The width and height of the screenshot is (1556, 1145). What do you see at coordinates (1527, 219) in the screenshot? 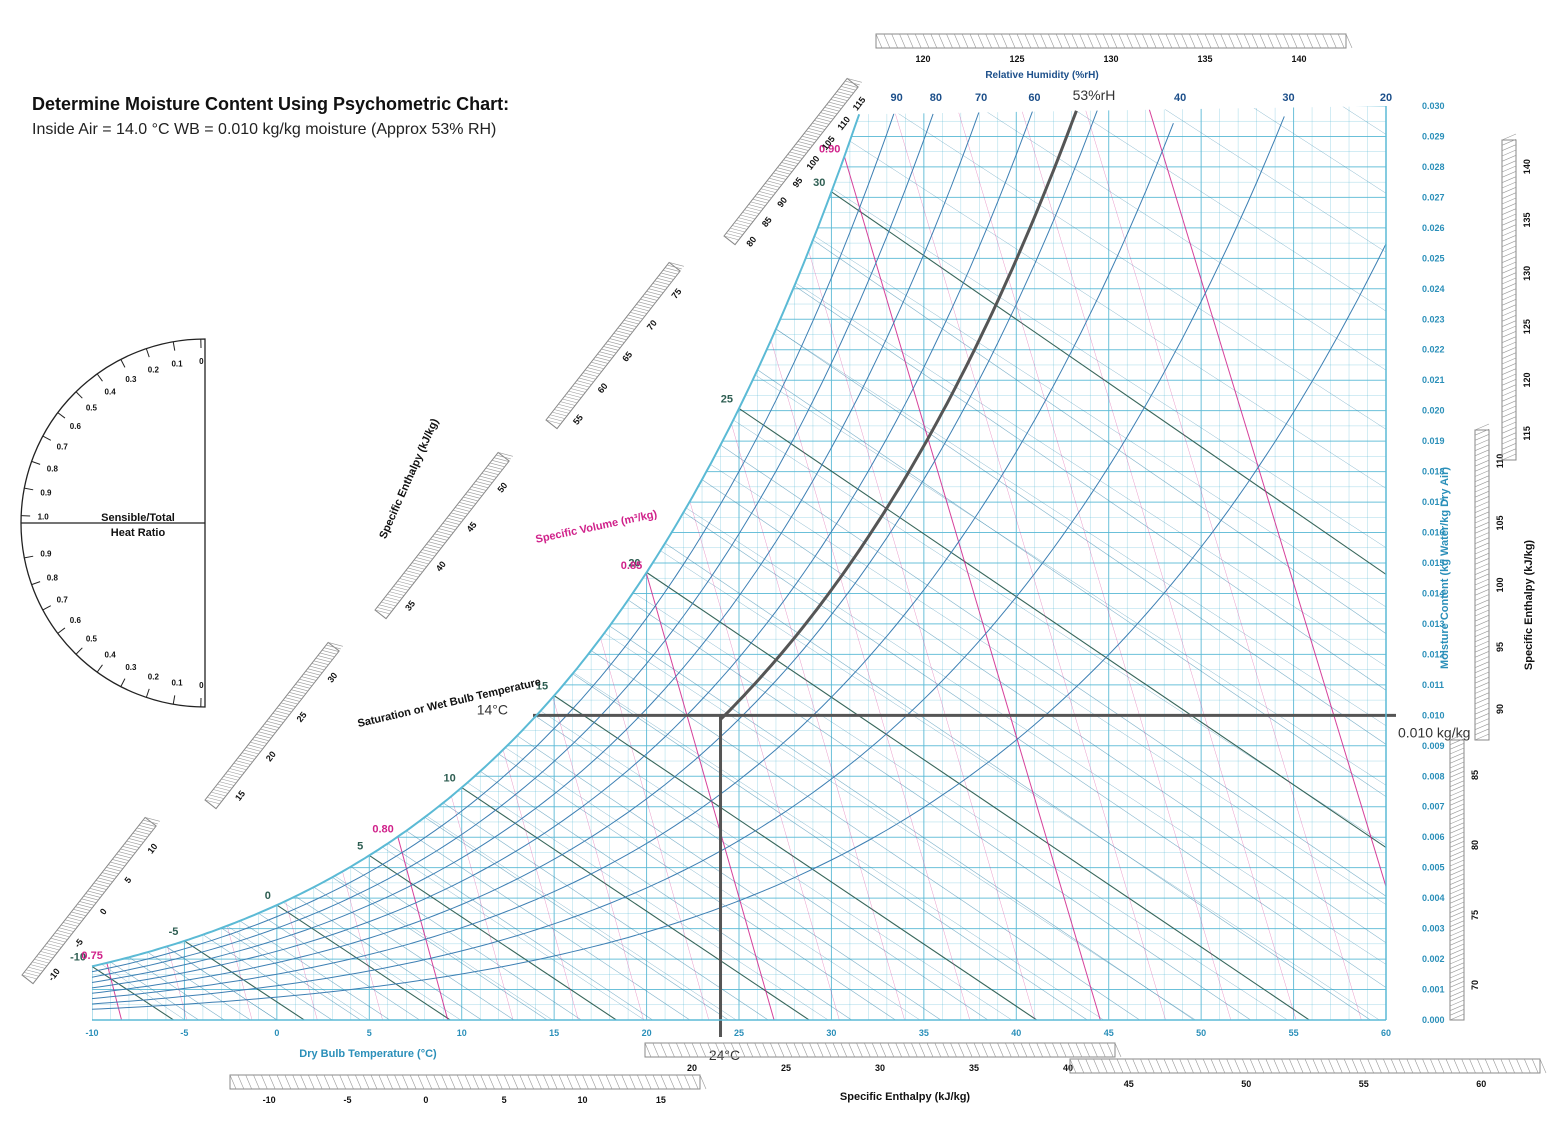
I see `enthalpy-scale-right-3-label: 135` at bounding box center [1527, 219].